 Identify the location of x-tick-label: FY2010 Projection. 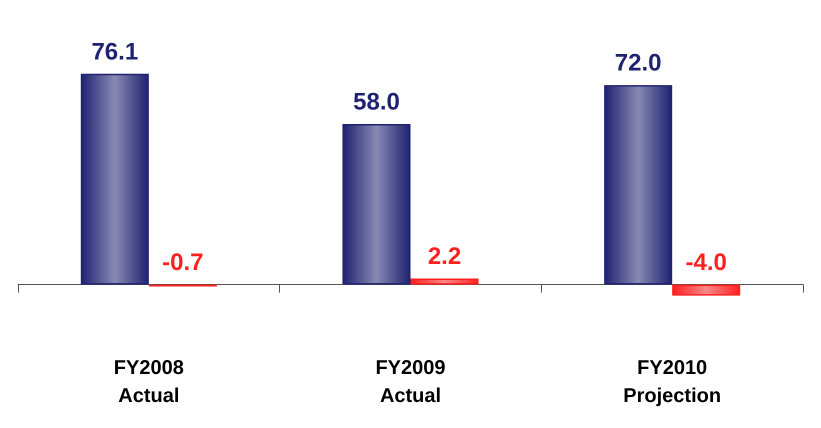
(672, 382).